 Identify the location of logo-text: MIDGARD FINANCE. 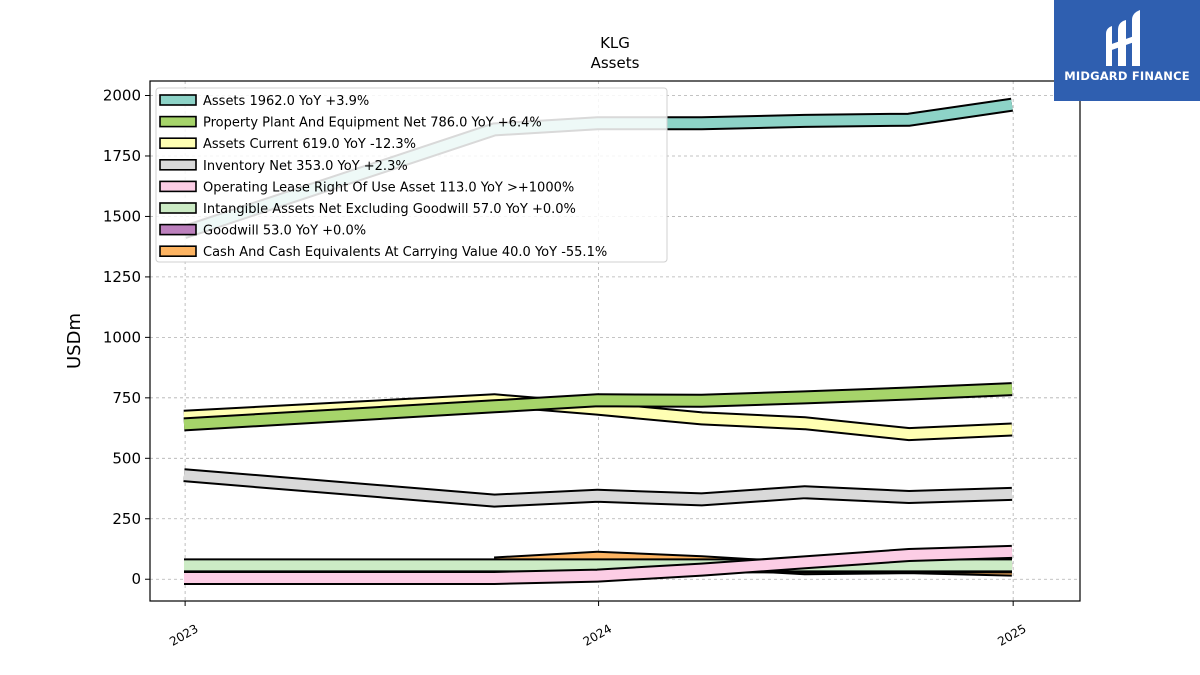
(1127, 76).